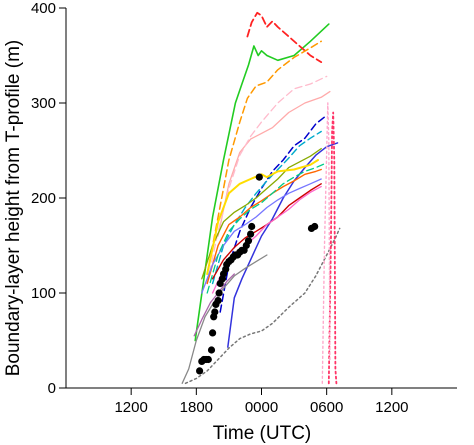  I want to click on observation-markers, so click(257, 274).